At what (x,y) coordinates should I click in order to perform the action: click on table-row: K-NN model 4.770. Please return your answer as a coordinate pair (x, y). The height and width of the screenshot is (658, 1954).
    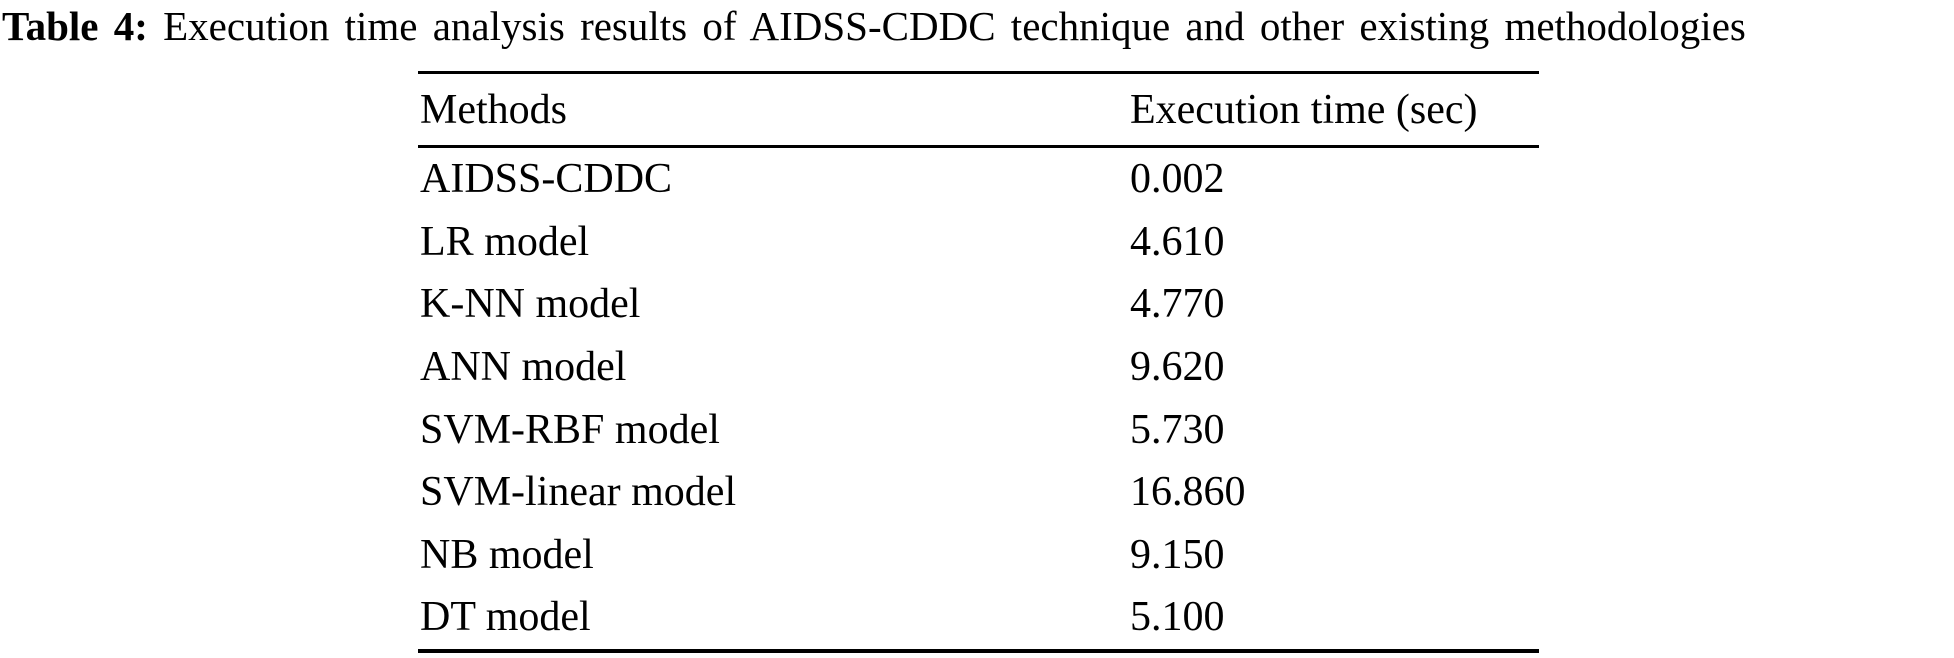
    Looking at the image, I should click on (978, 304).